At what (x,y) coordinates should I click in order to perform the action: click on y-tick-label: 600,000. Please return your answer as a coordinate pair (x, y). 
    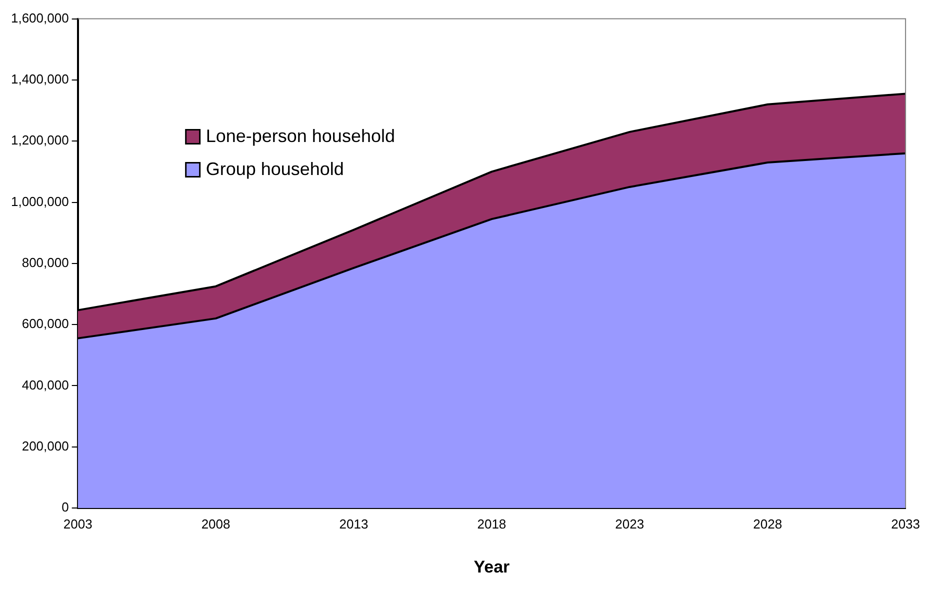
    Looking at the image, I should click on (45, 324).